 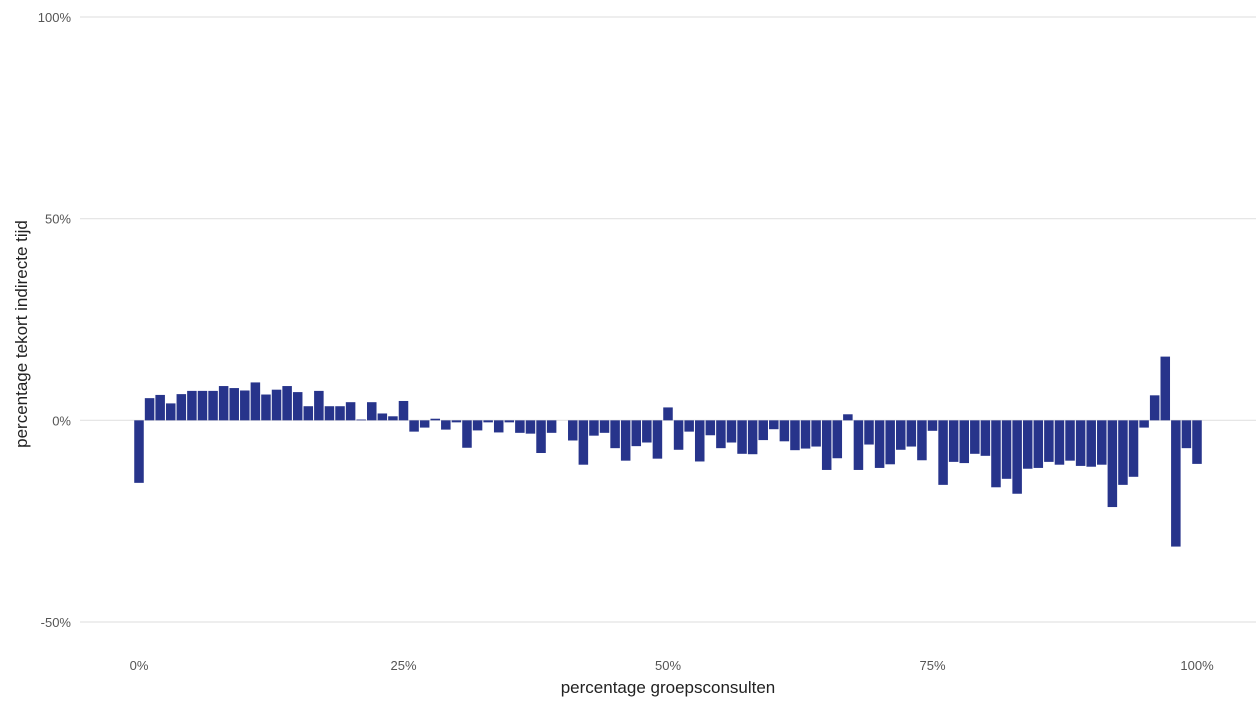 What do you see at coordinates (403, 665) in the screenshot?
I see `x-tick-label: 25%` at bounding box center [403, 665].